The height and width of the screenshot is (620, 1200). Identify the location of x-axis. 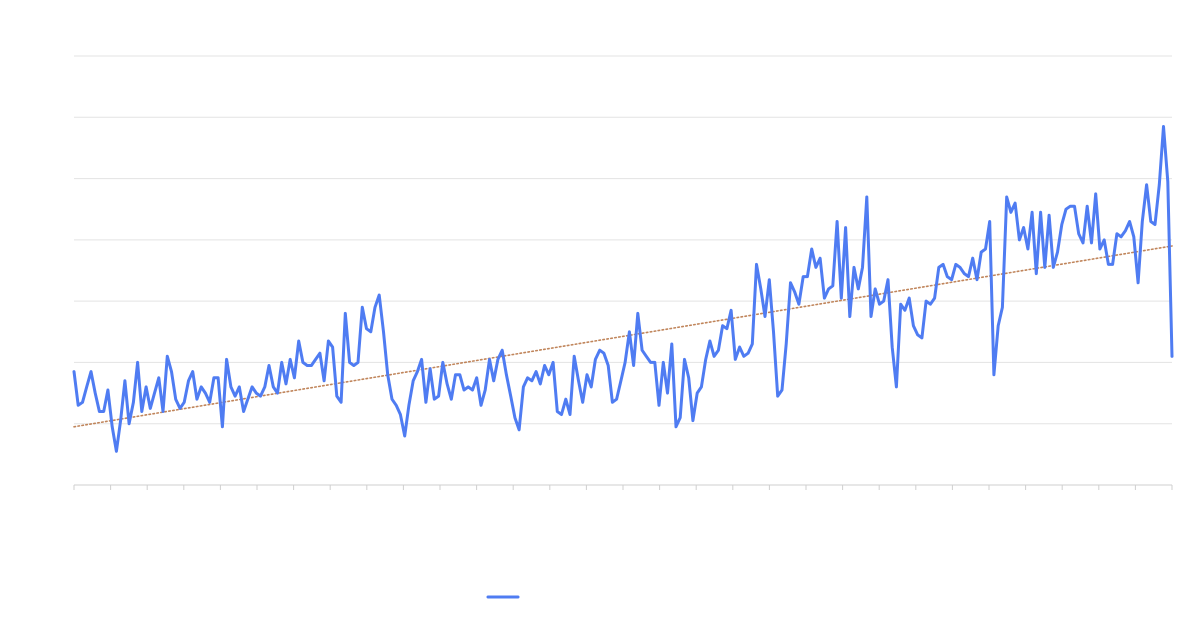
(623, 487).